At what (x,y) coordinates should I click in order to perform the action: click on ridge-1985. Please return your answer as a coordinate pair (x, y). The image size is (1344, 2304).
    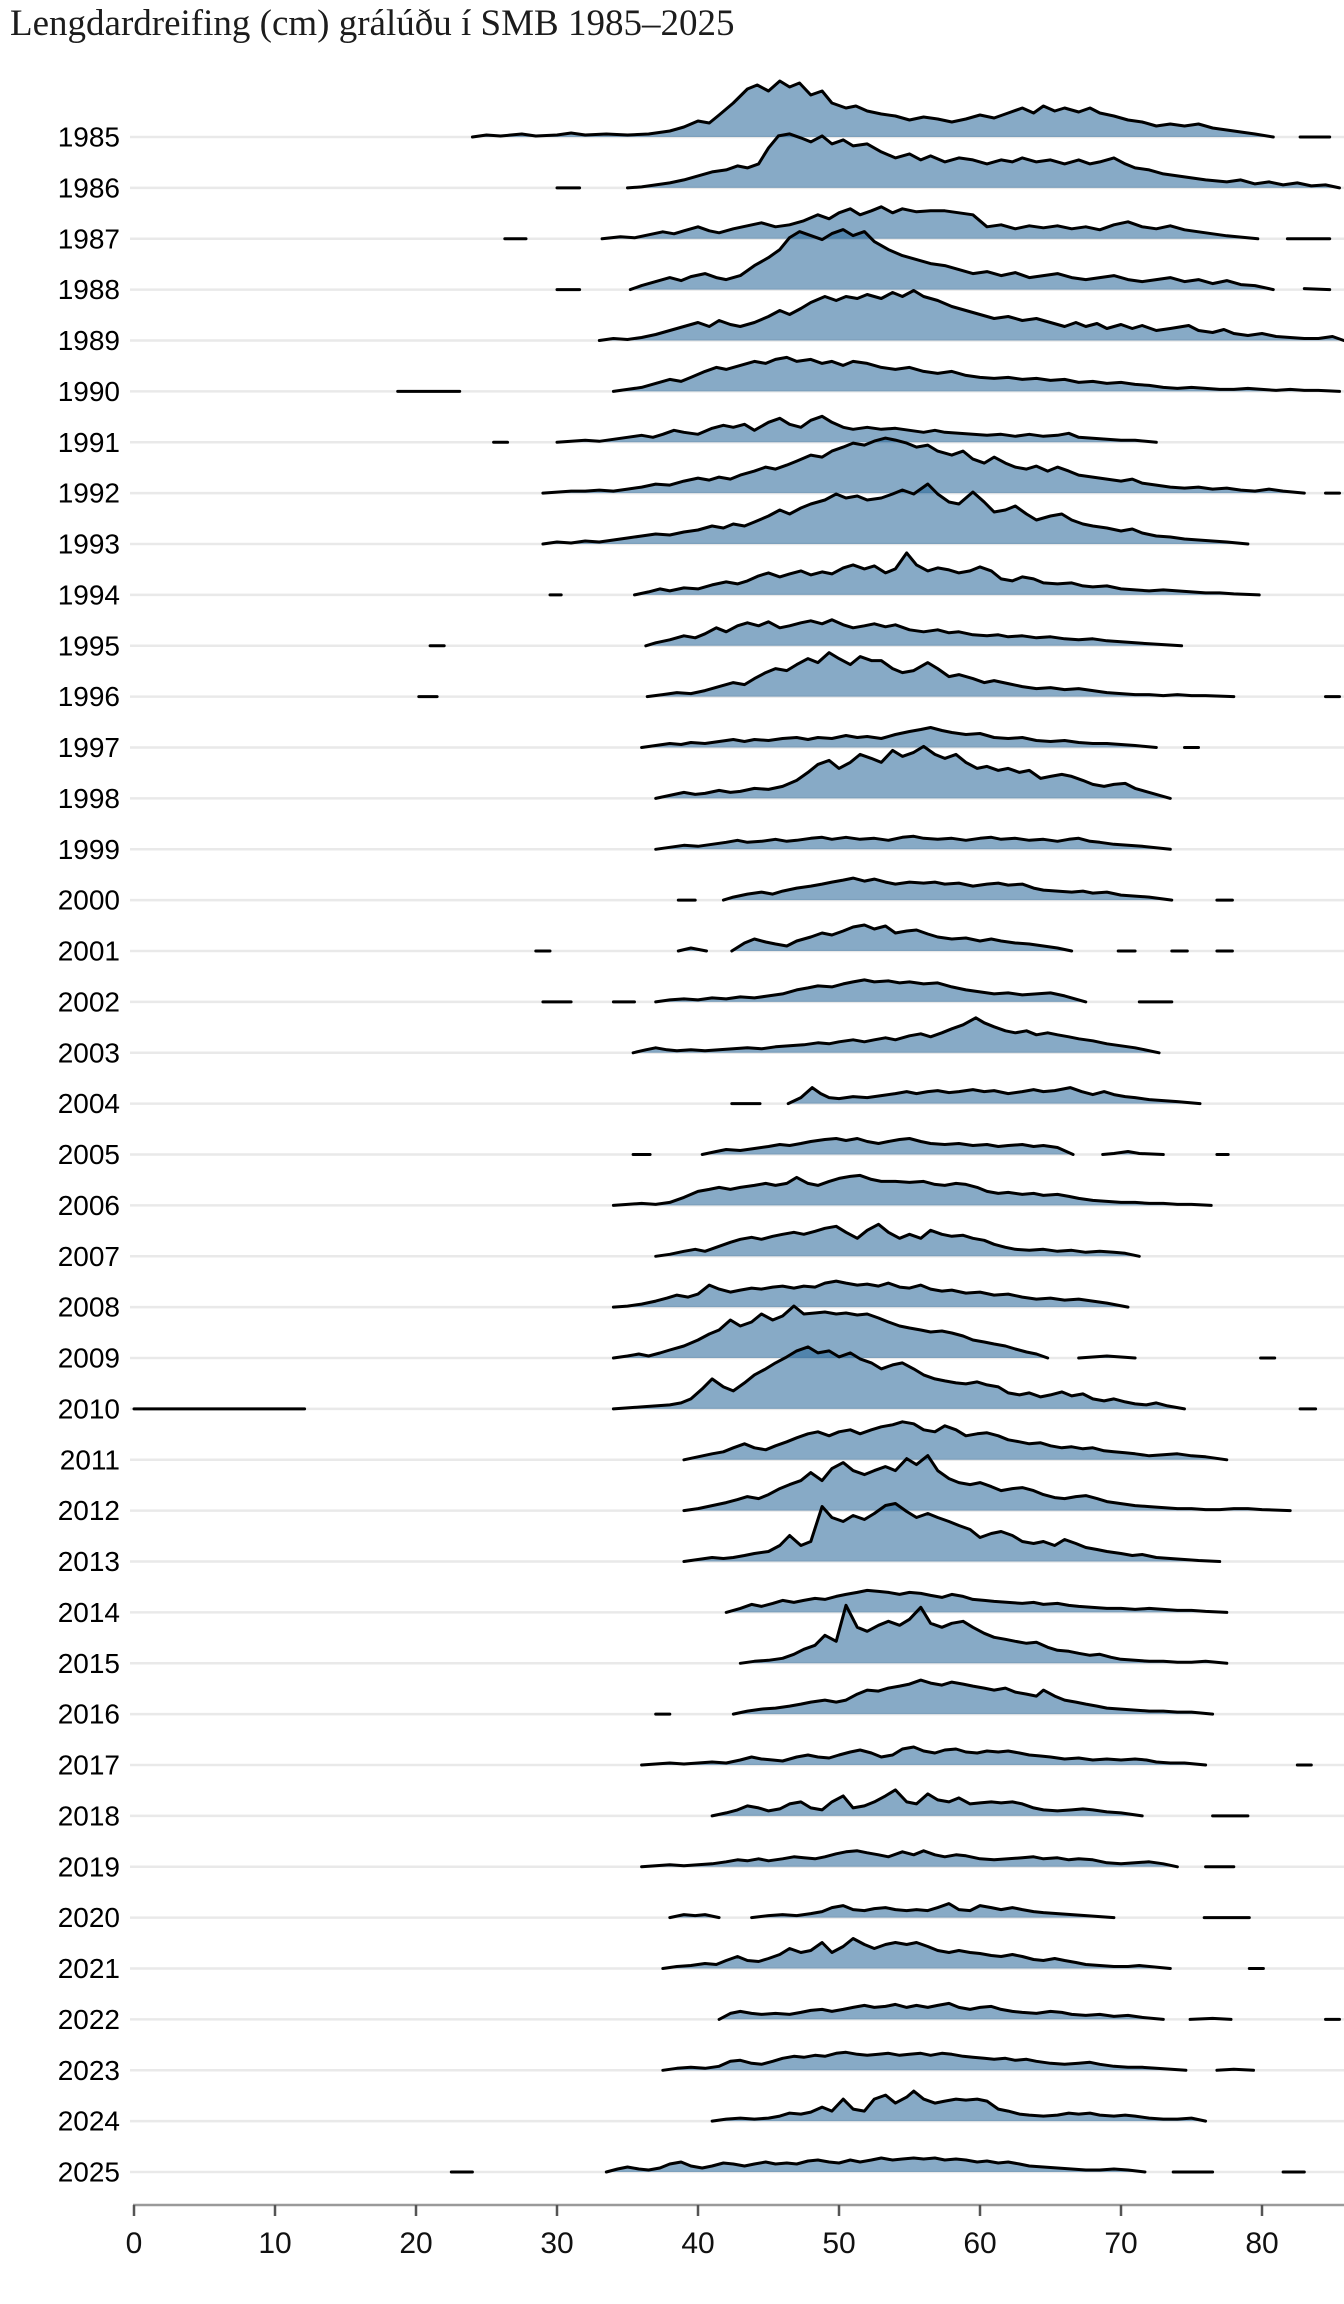
    Looking at the image, I should click on (901, 109).